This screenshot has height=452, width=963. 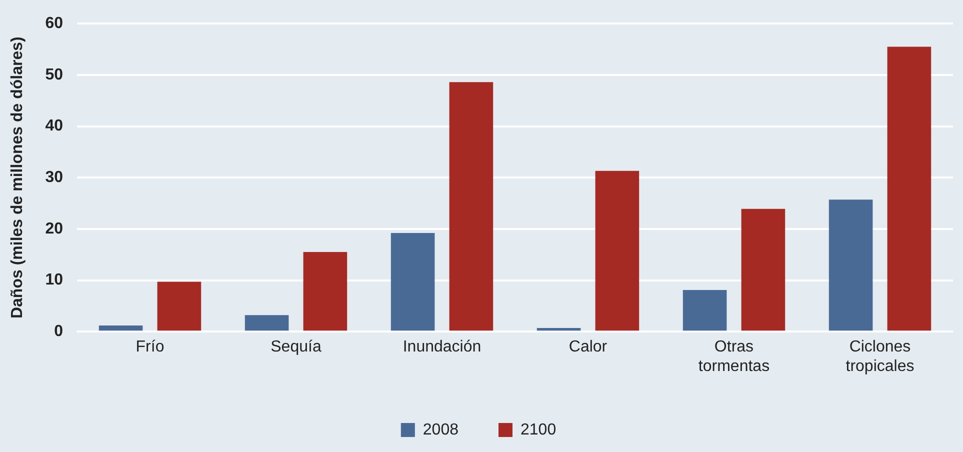 I want to click on x-tick-label: Inundación, so click(x=442, y=347).